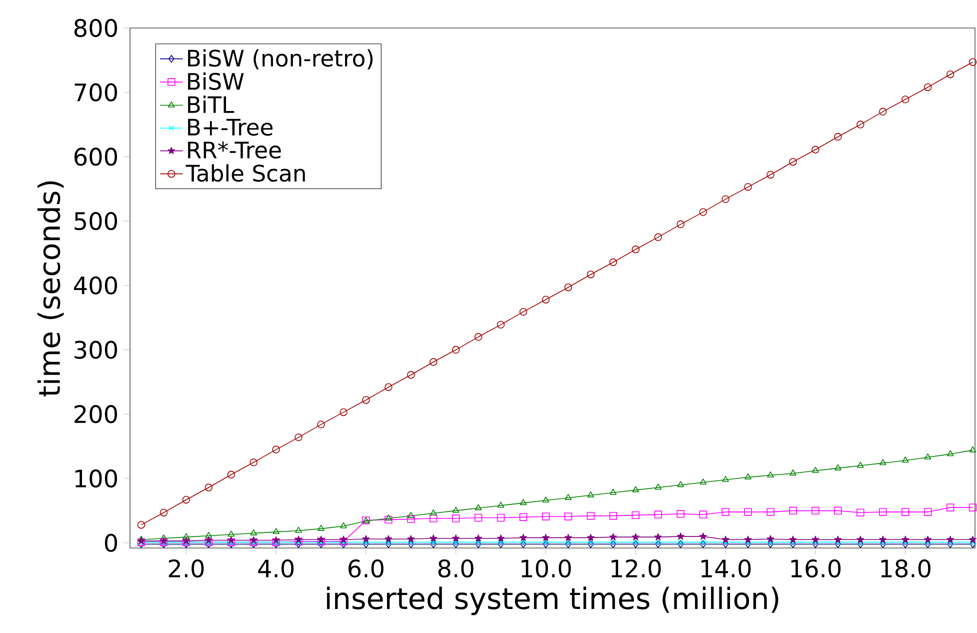  Describe the element at coordinates (96, 414) in the screenshot. I see `y-tick-label: 200` at that location.